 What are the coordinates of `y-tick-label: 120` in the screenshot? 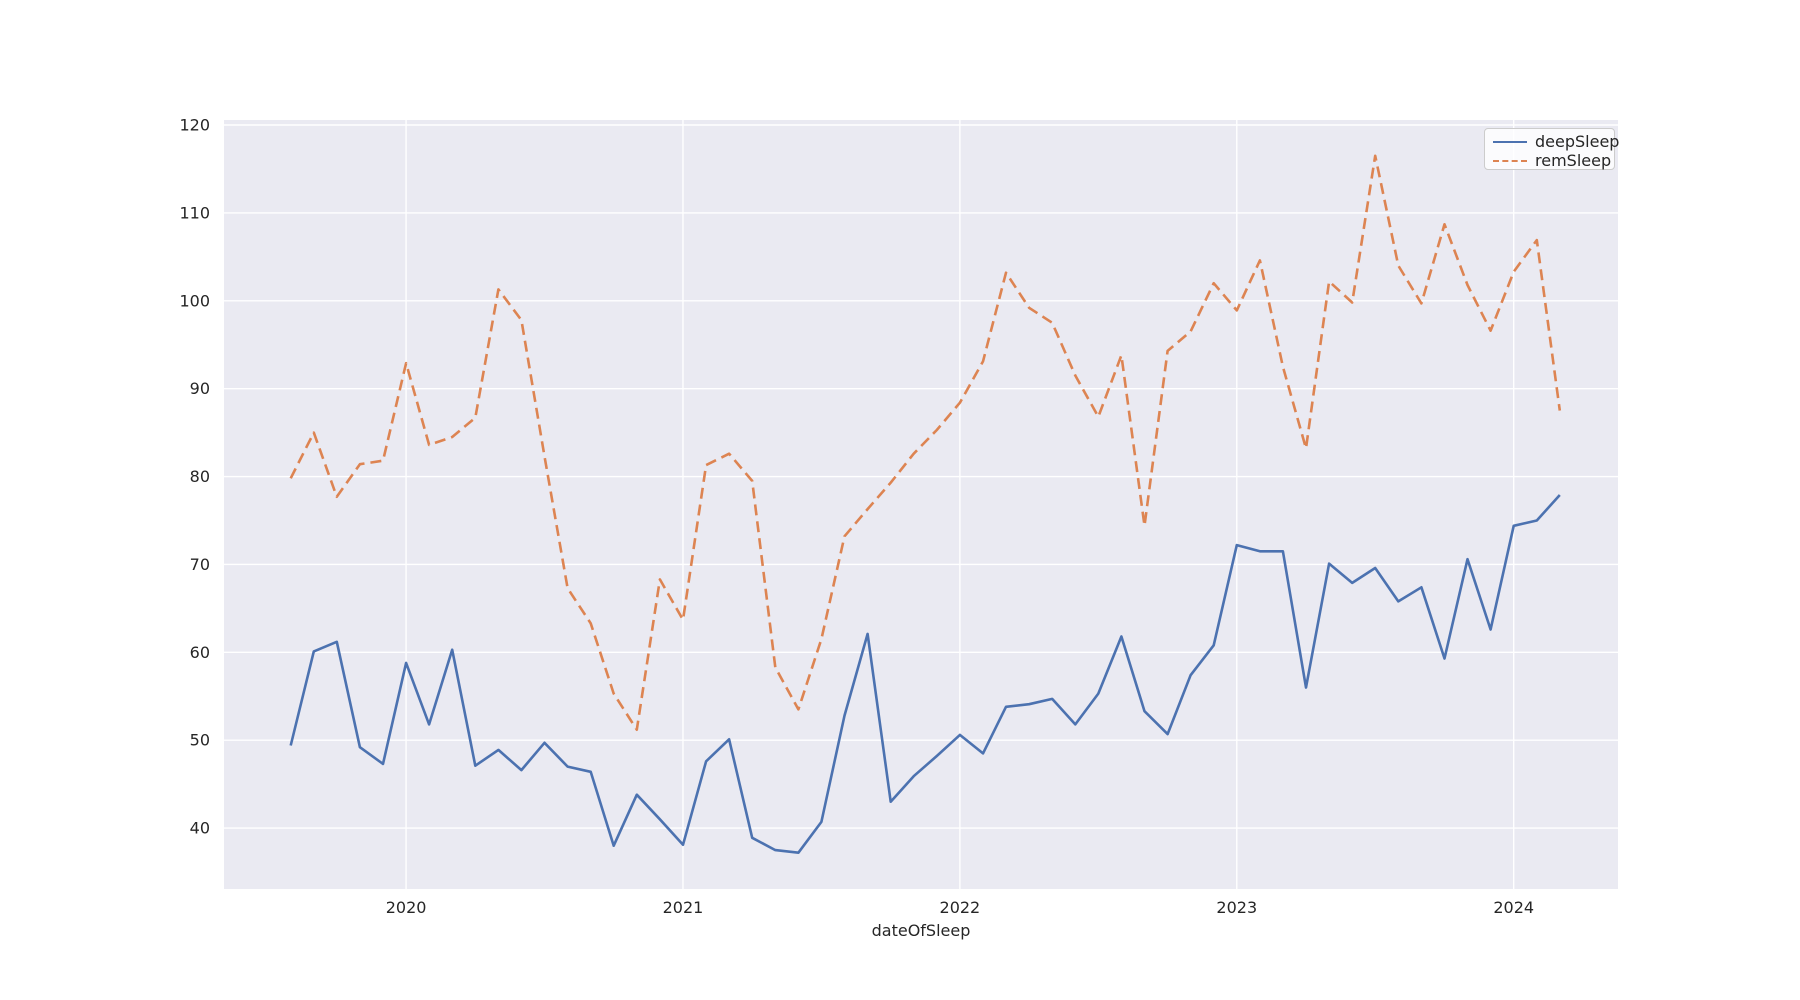 It's located at (194, 125).